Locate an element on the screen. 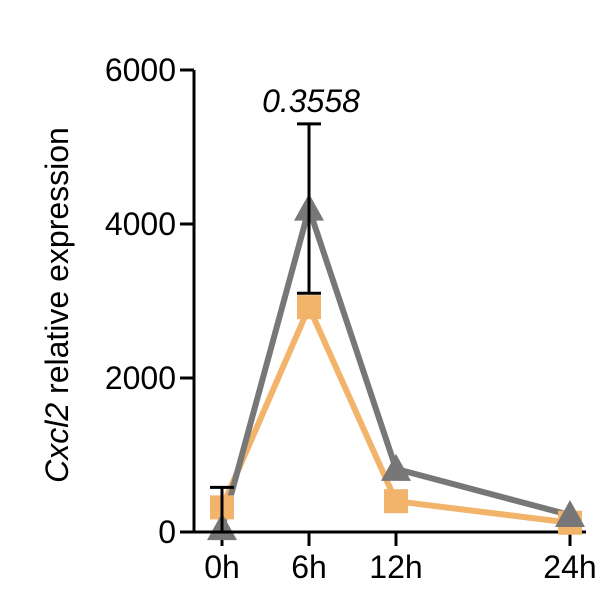 This screenshot has width=615, height=606. p-value-annotation: 0.3558 is located at coordinates (311, 101).